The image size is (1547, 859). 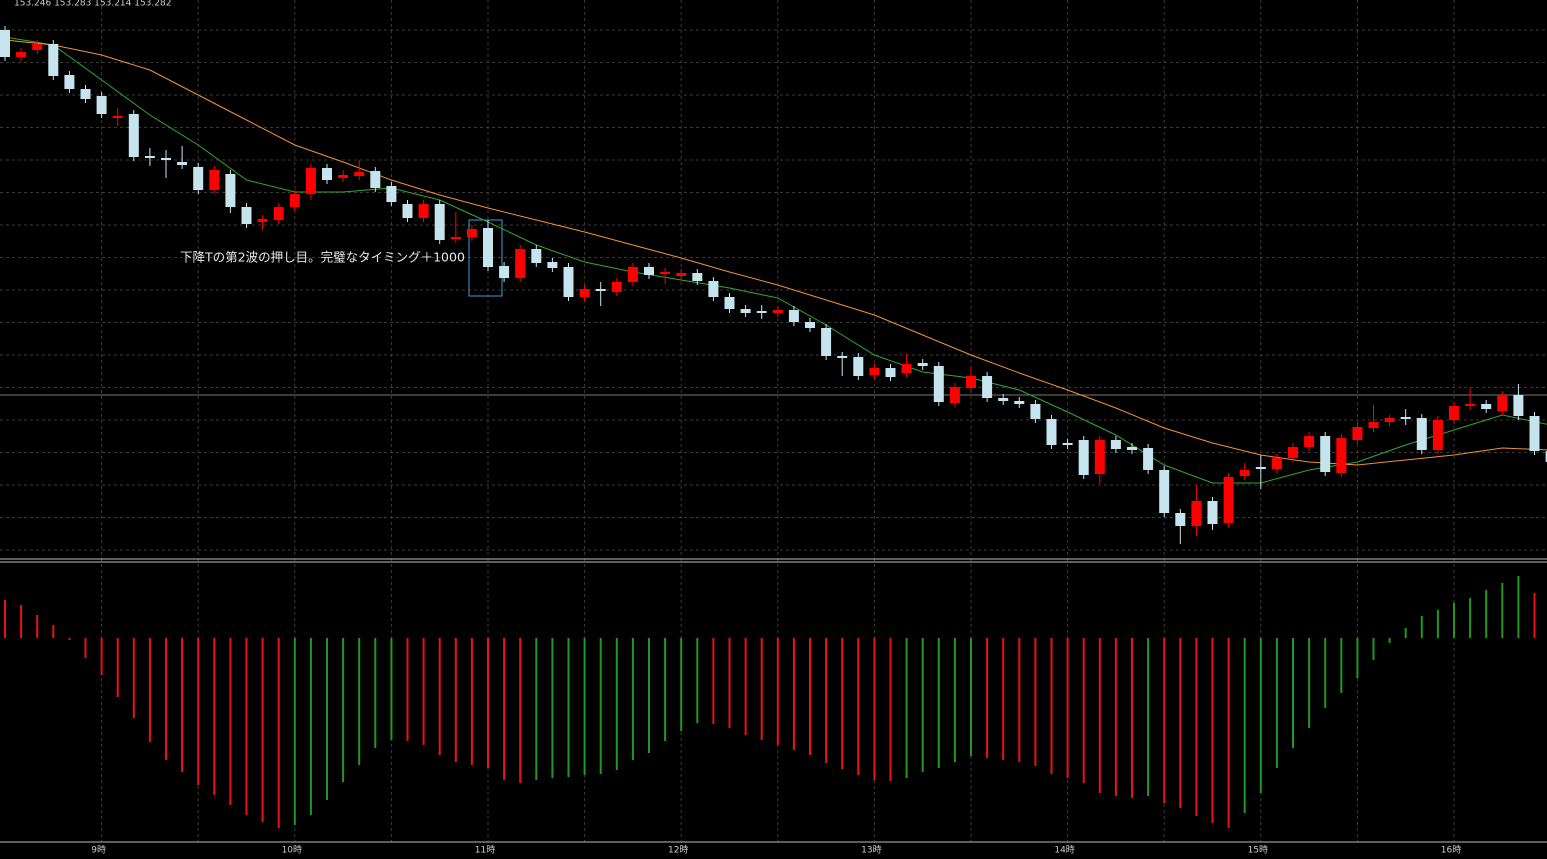 I want to click on x-tick-label: 10時, so click(x=292, y=850).